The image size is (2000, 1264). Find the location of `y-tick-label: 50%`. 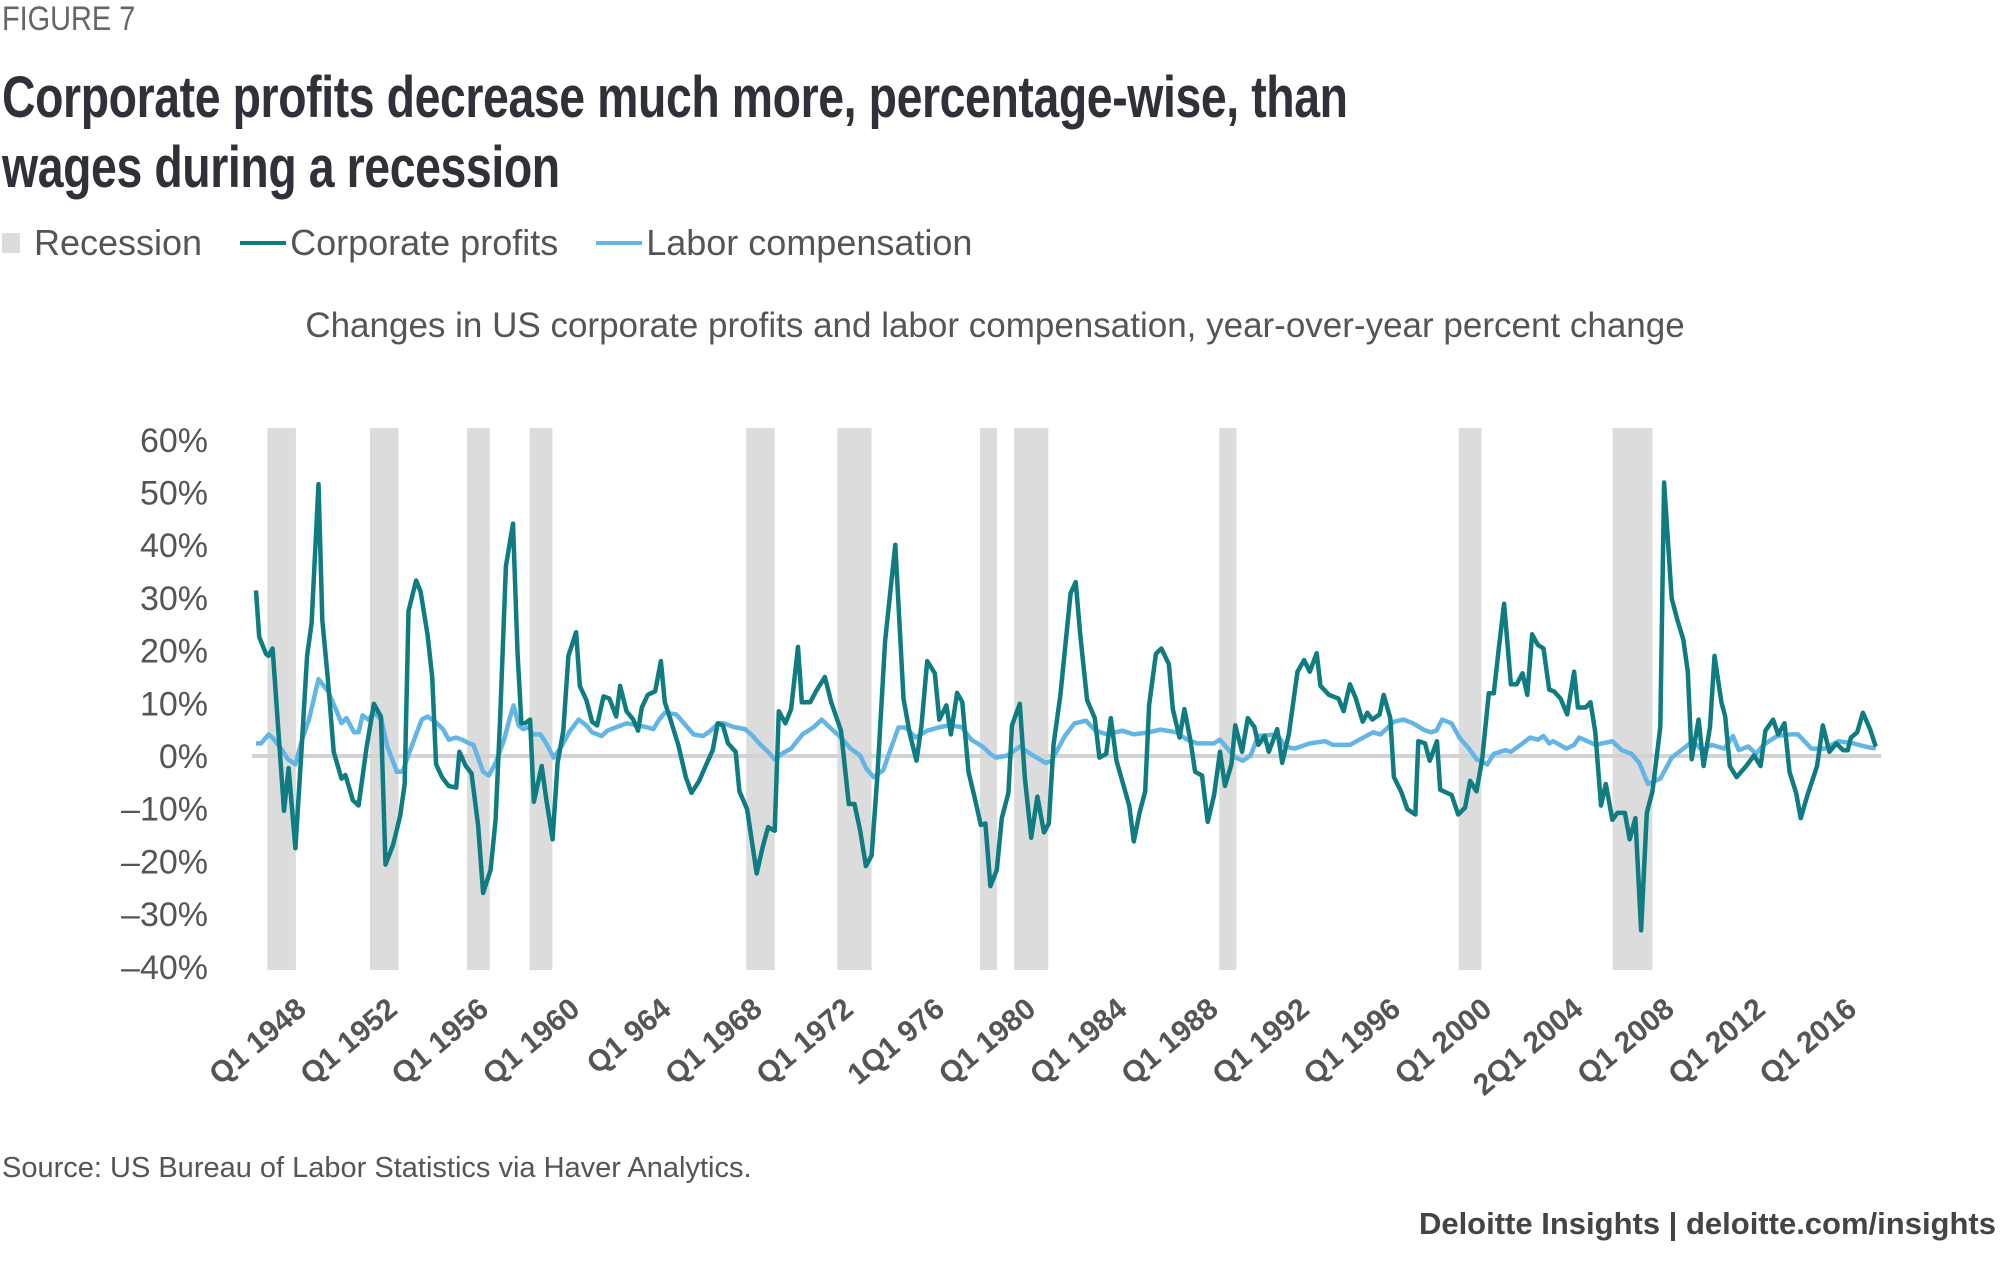

y-tick-label: 50% is located at coordinates (174, 494).